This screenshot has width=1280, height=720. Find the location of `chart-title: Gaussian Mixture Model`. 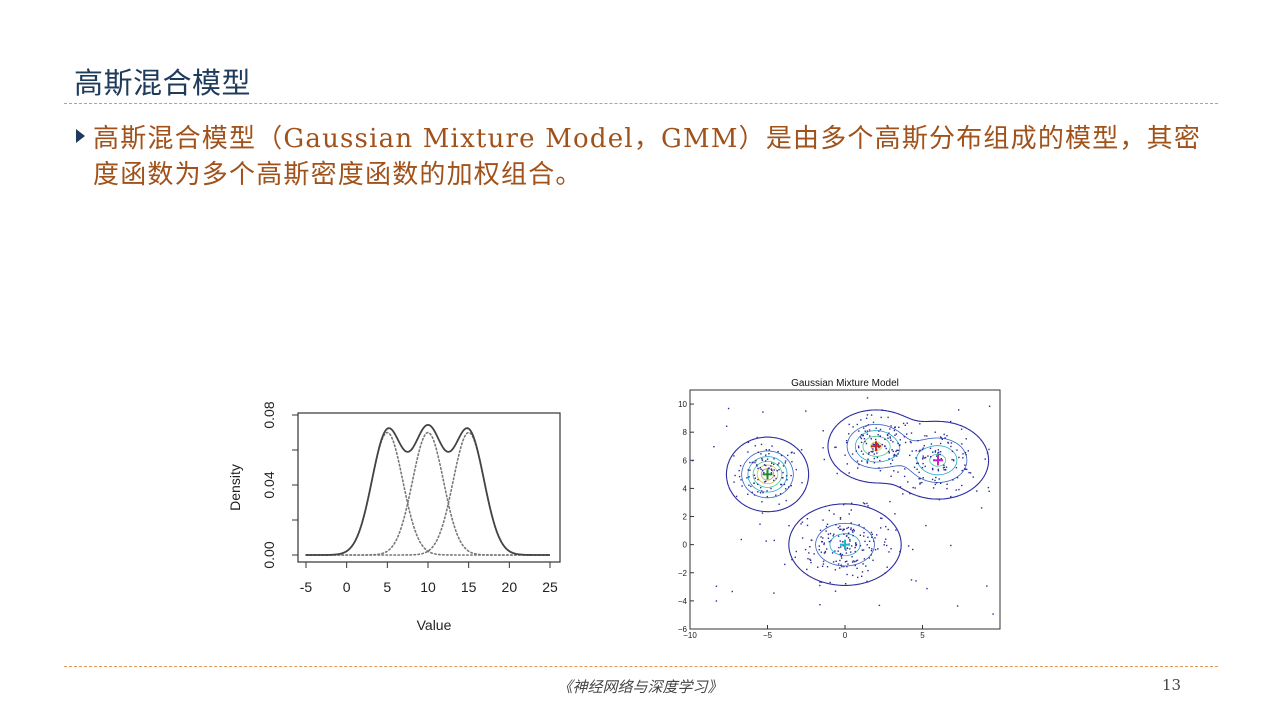

chart-title: Gaussian Mixture Model is located at coordinates (845, 383).